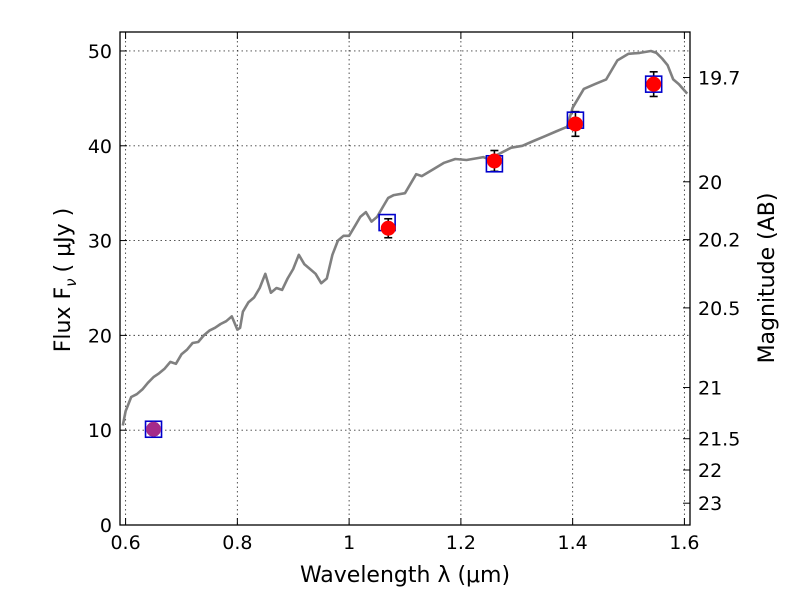 The height and width of the screenshot is (600, 800). I want to click on y-axis-label-main: Flux F, so click(63, 319).